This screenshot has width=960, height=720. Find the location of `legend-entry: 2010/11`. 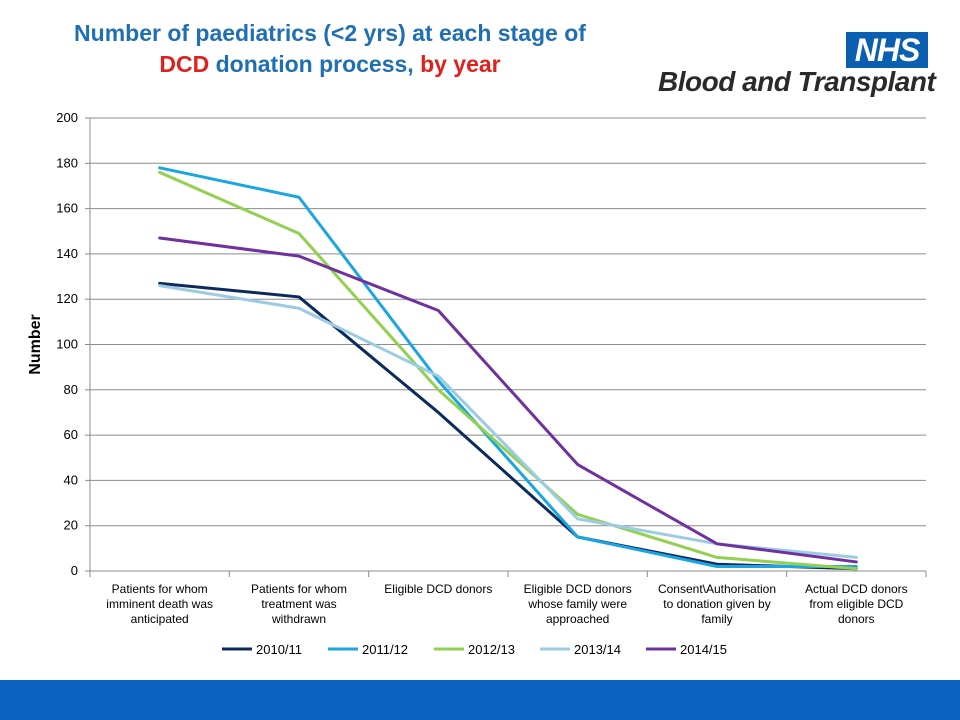

legend-entry: 2010/11 is located at coordinates (279, 649).